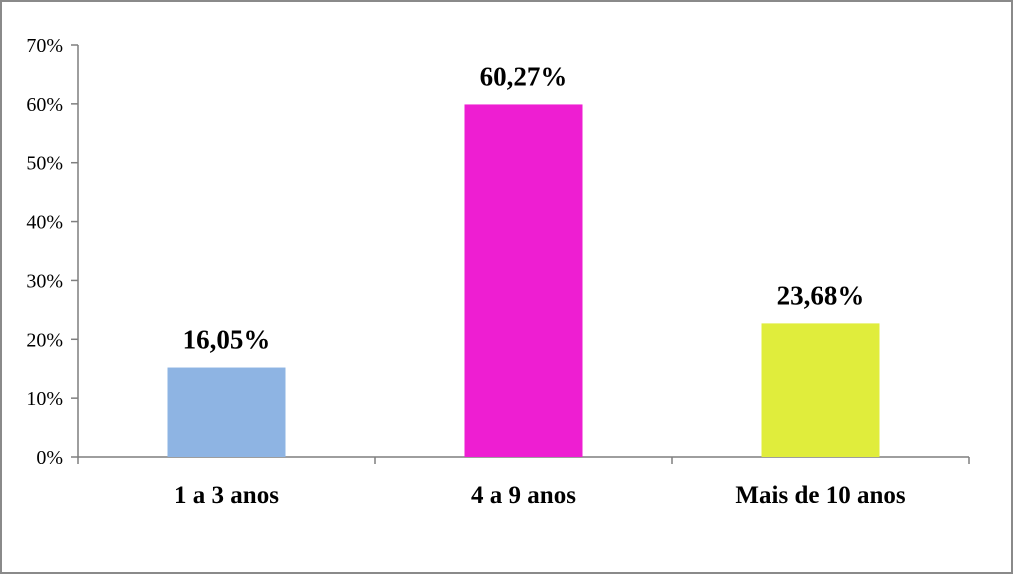  Describe the element at coordinates (227, 340) in the screenshot. I see `data-label-1: 16,05%` at that location.